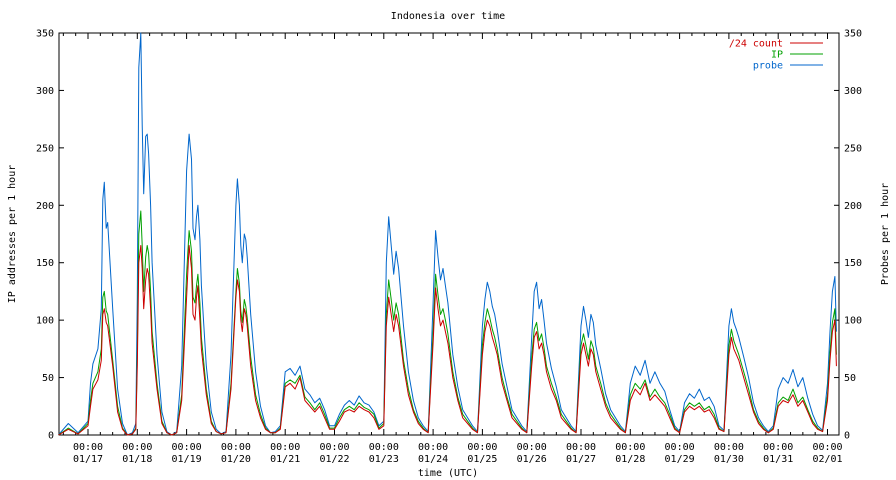  What do you see at coordinates (482, 459) in the screenshot?
I see `x-tick-date-label: 01/25` at bounding box center [482, 459].